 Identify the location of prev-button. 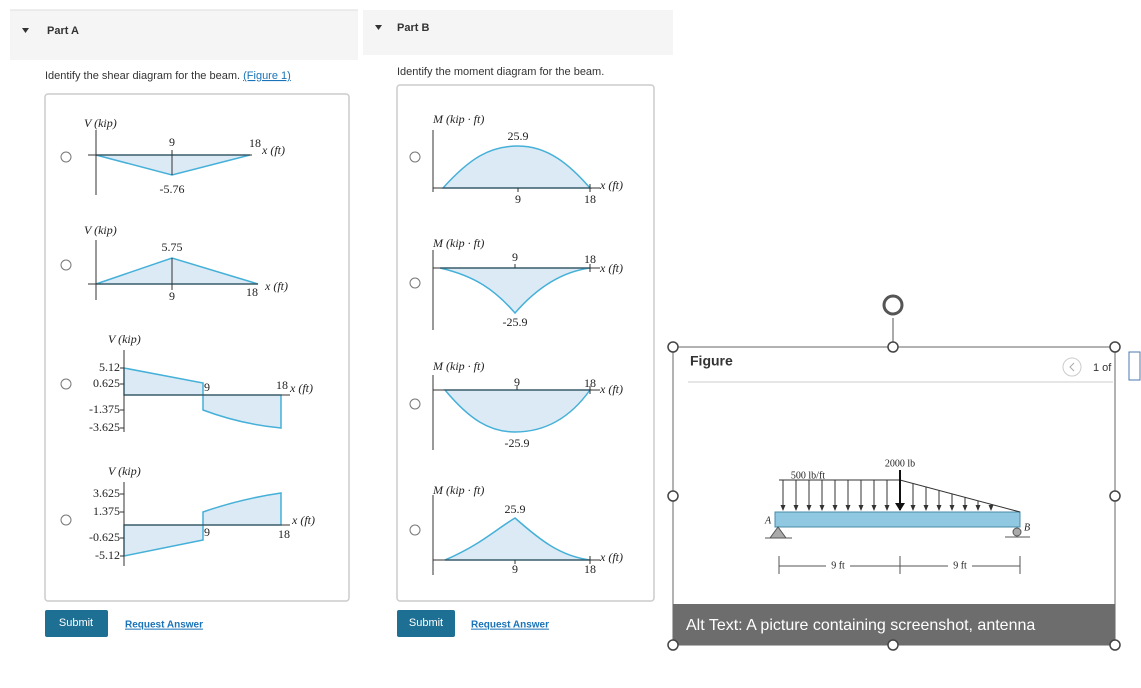
(1072, 367).